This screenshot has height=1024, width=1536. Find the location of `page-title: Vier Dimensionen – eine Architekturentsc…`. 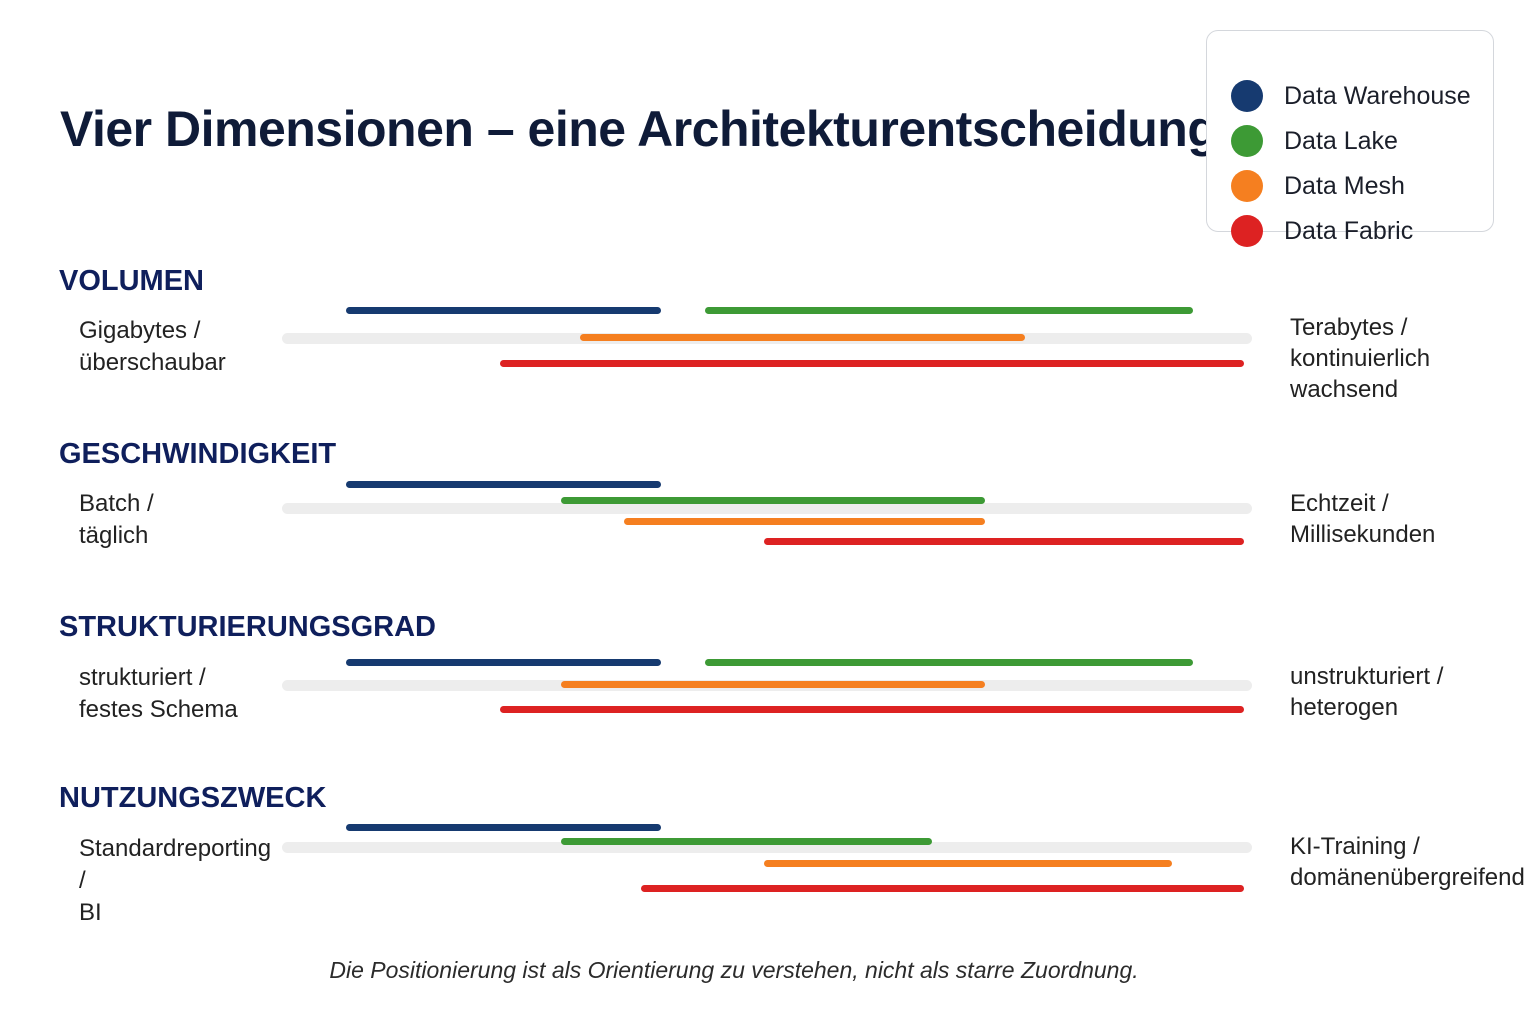

page-title: Vier Dimensionen – eine Architekturentsc… is located at coordinates (639, 129).